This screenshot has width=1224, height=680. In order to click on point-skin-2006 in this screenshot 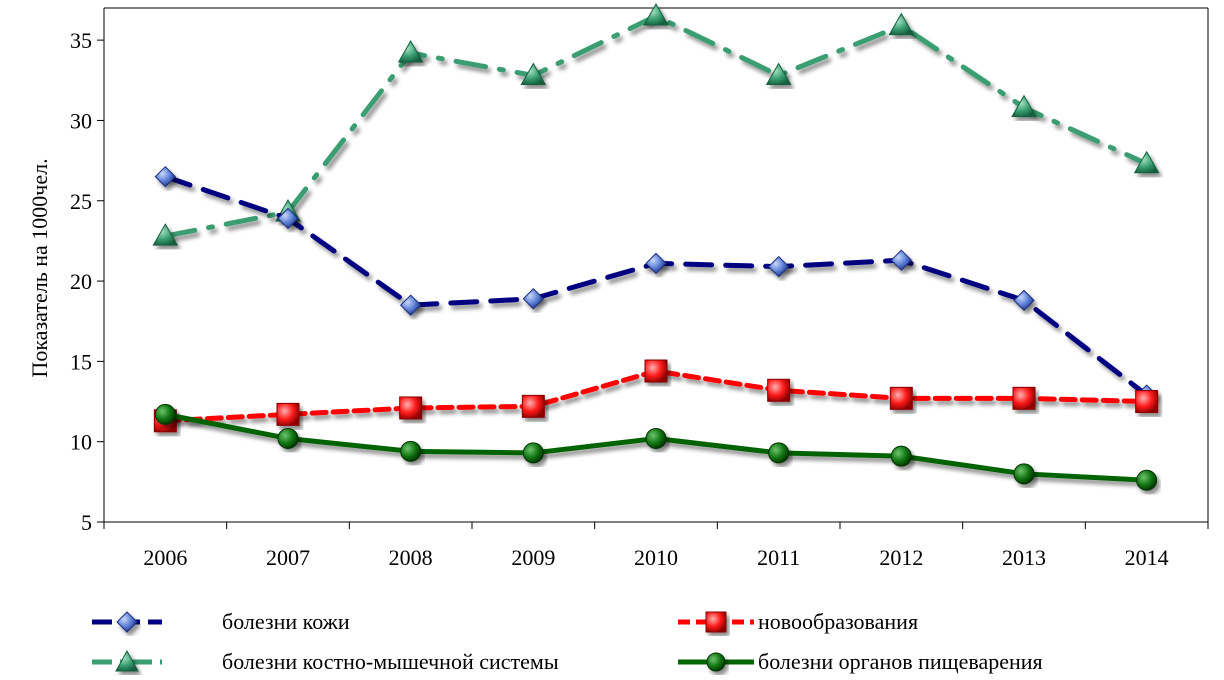, I will do `click(165, 176)`.